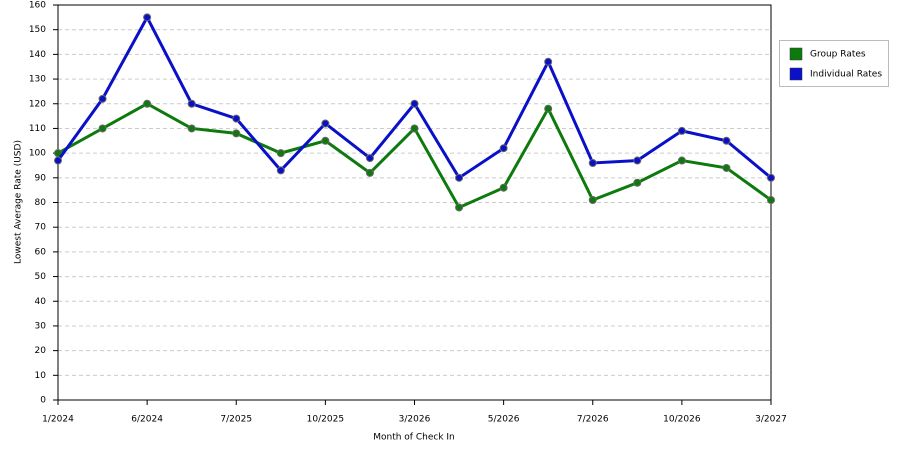  I want to click on y-tick-label: 30, so click(41, 326).